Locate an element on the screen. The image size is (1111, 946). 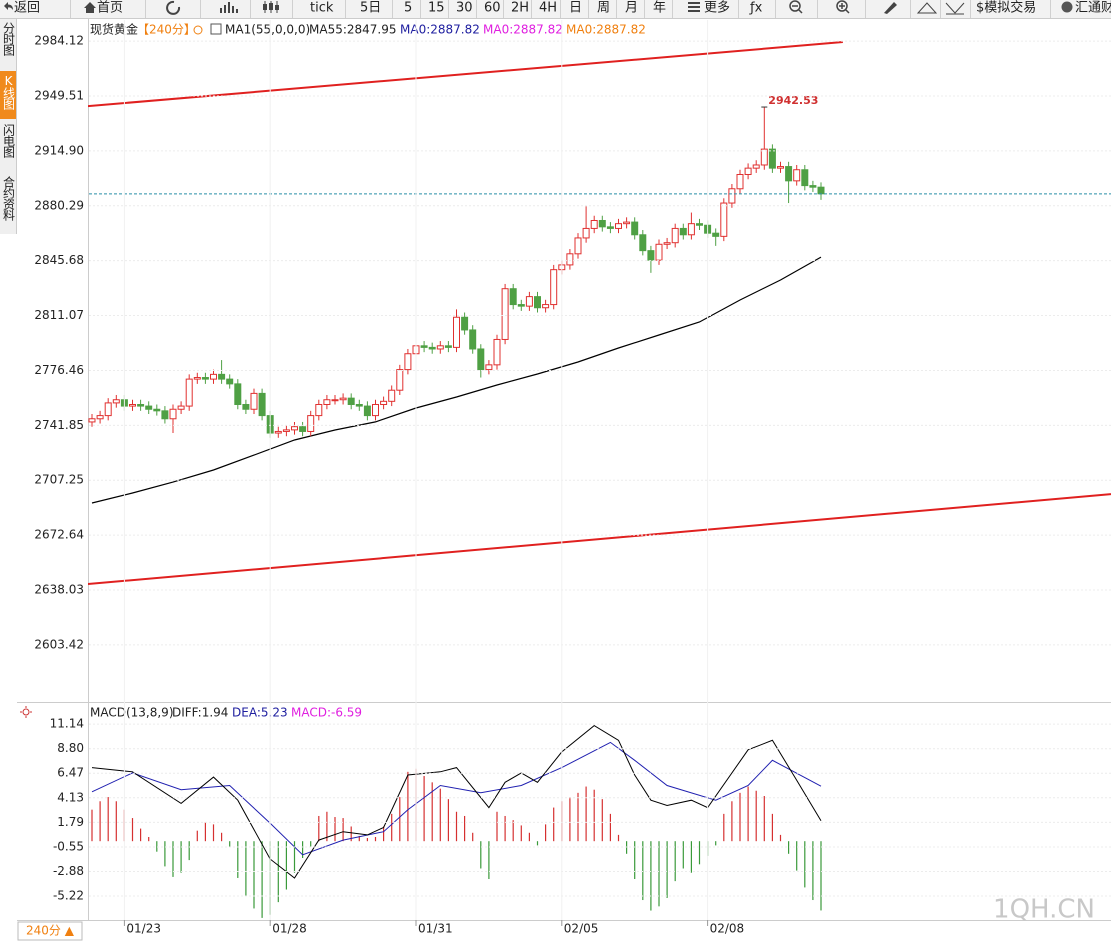
y-tick-label: 2914.90 is located at coordinates (59, 150).